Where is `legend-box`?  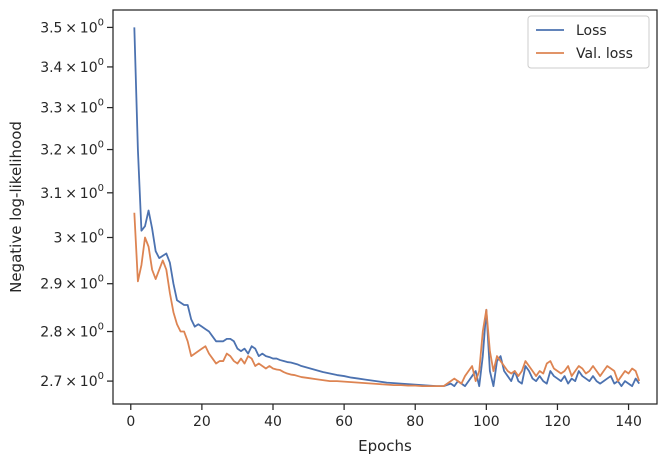 legend-box is located at coordinates (588, 42).